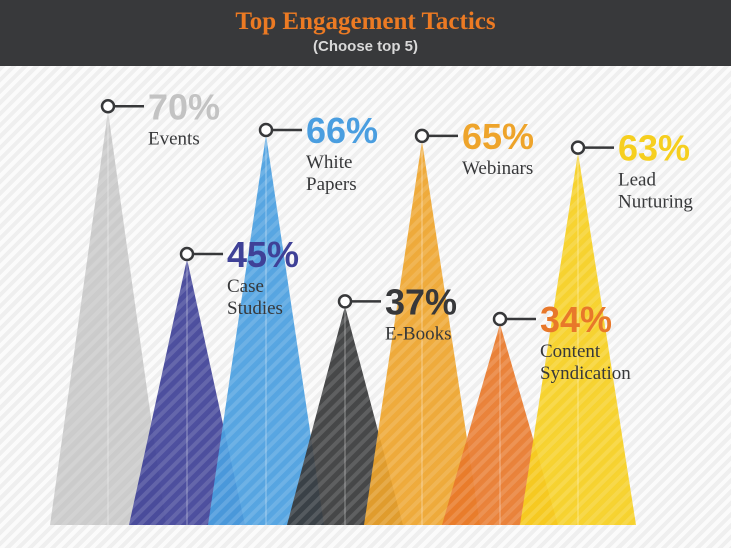  I want to click on category-label-case-studies: Studies, so click(255, 308).